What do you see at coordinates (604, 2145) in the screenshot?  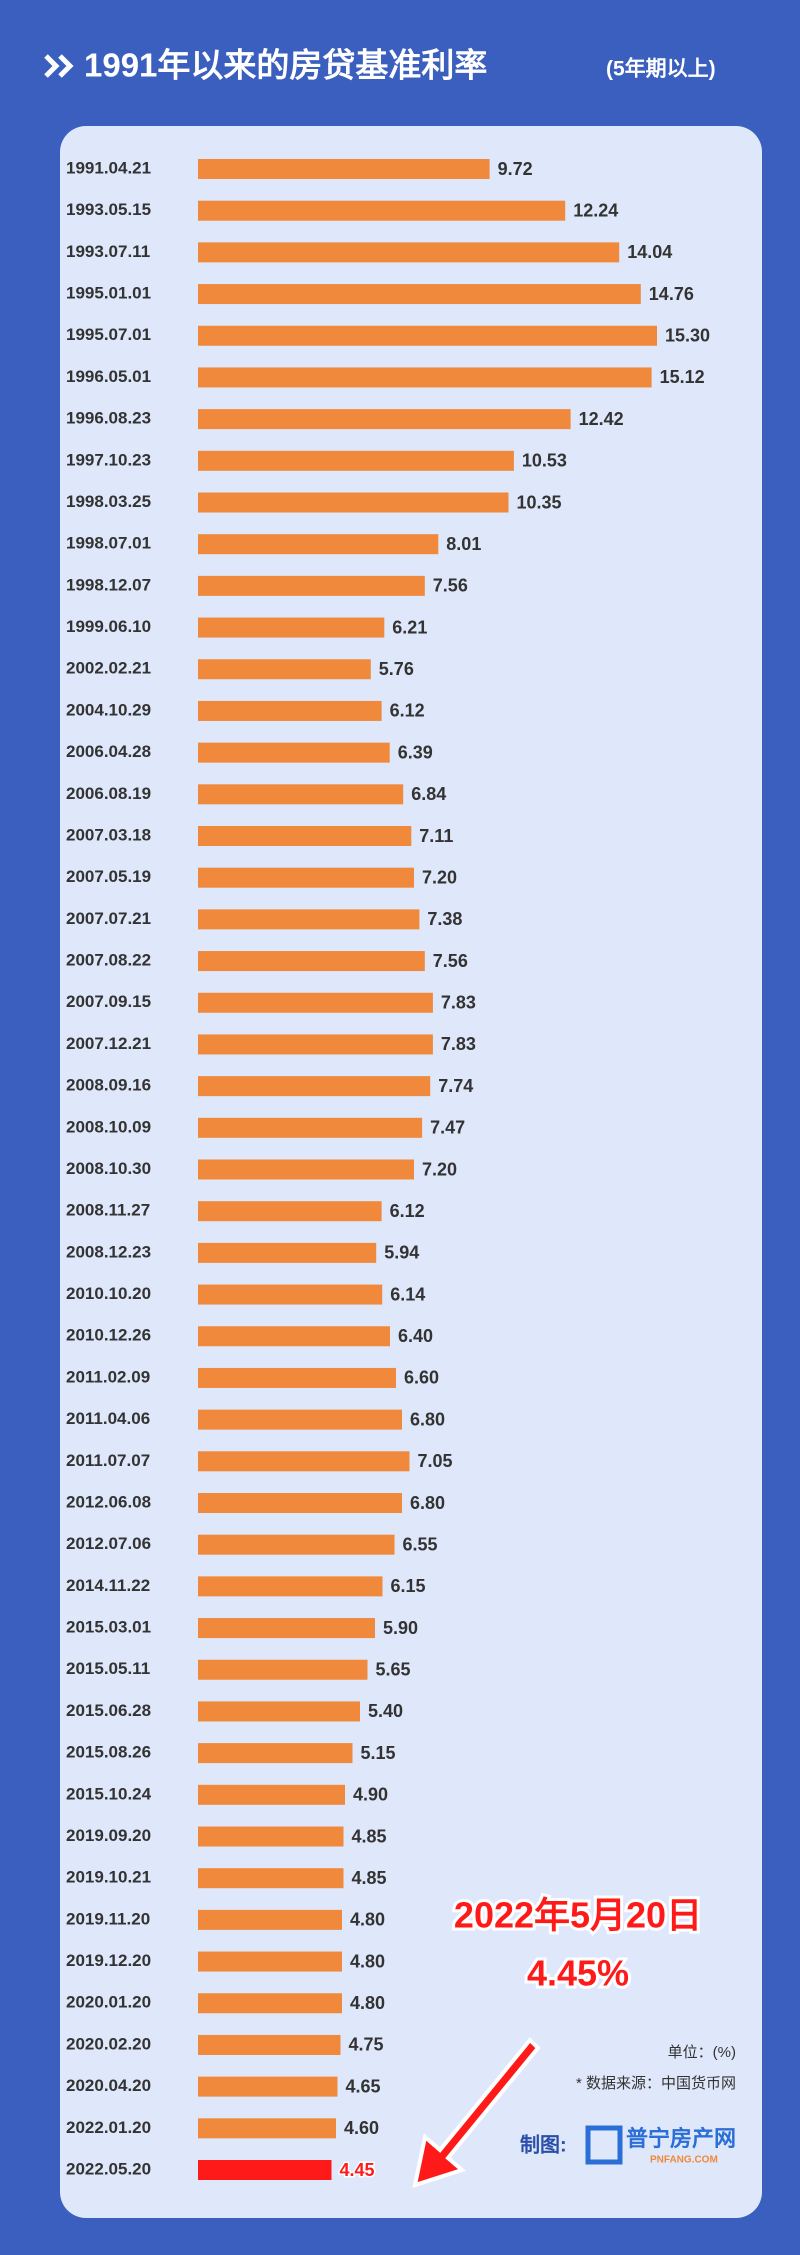 I see `logo-icon` at bounding box center [604, 2145].